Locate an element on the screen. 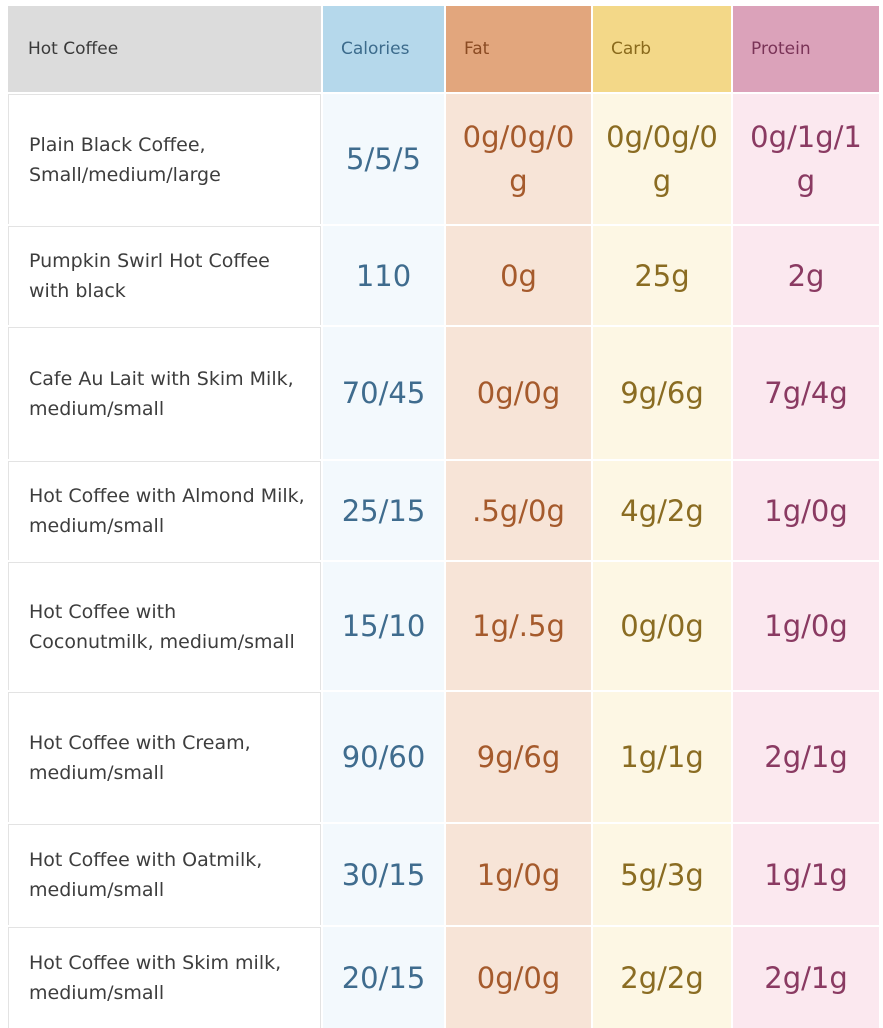  row-6-fat: 9g/6g is located at coordinates (518, 757).